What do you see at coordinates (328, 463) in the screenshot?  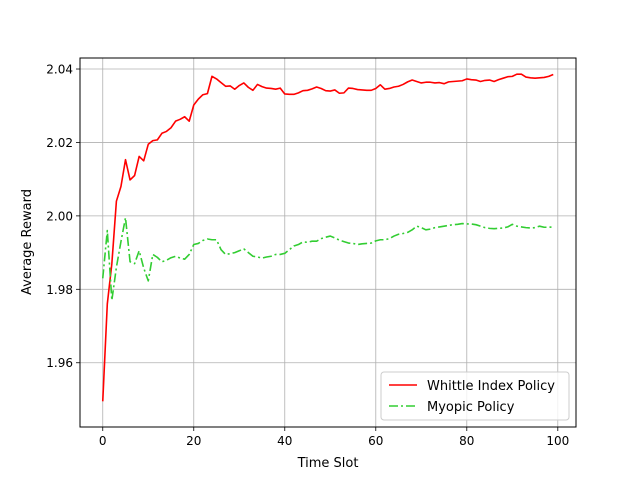 I see `x-axis-label: Time Slot` at bounding box center [328, 463].